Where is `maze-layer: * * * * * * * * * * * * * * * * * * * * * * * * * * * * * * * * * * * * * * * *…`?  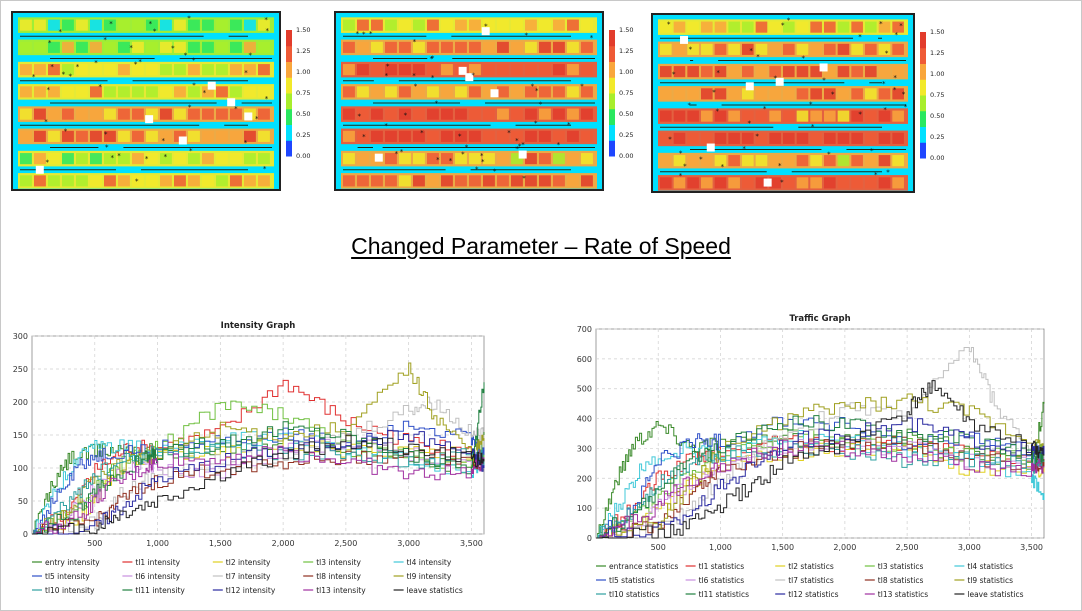 maze-layer: * * * * * * * * * * * * * * * * * * * * * * * * * * * * * * * * * * * * * * * *… is located at coordinates (146, 101).